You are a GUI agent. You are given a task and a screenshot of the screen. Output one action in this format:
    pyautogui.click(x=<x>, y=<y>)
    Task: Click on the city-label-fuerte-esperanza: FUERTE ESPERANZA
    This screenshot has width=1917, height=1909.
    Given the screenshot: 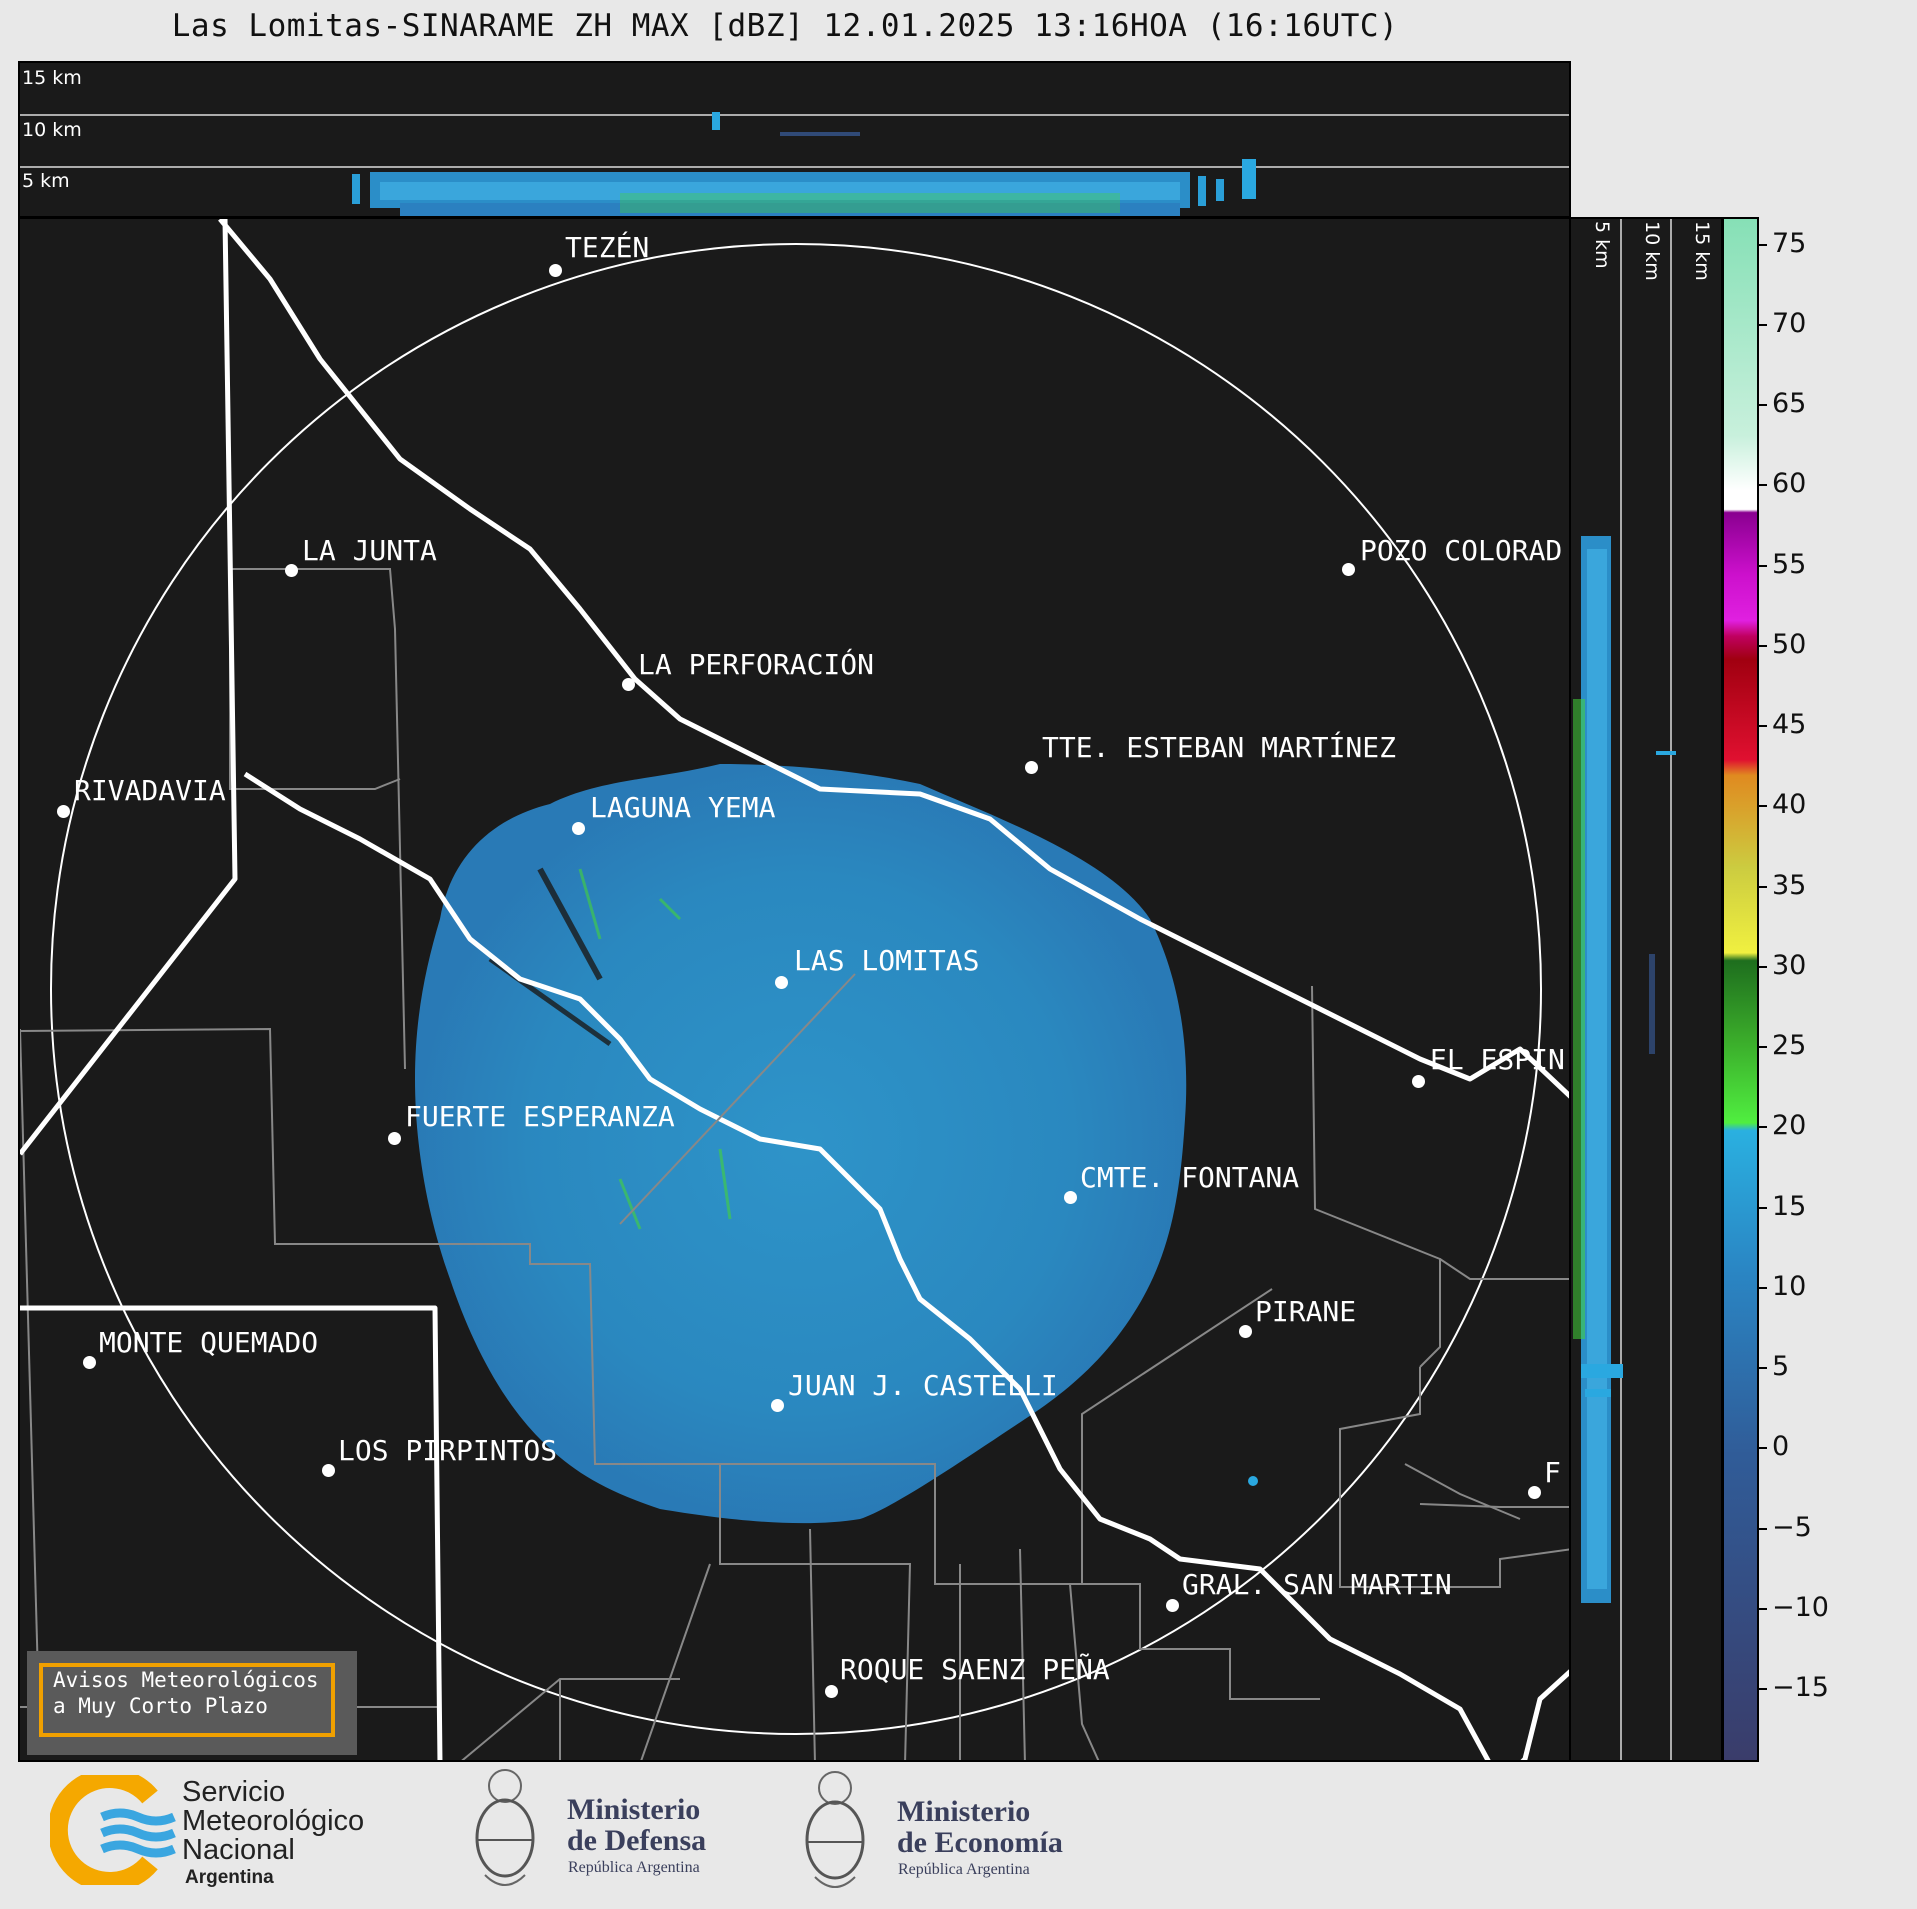 What is the action you would take?
    pyautogui.click(x=540, y=1116)
    